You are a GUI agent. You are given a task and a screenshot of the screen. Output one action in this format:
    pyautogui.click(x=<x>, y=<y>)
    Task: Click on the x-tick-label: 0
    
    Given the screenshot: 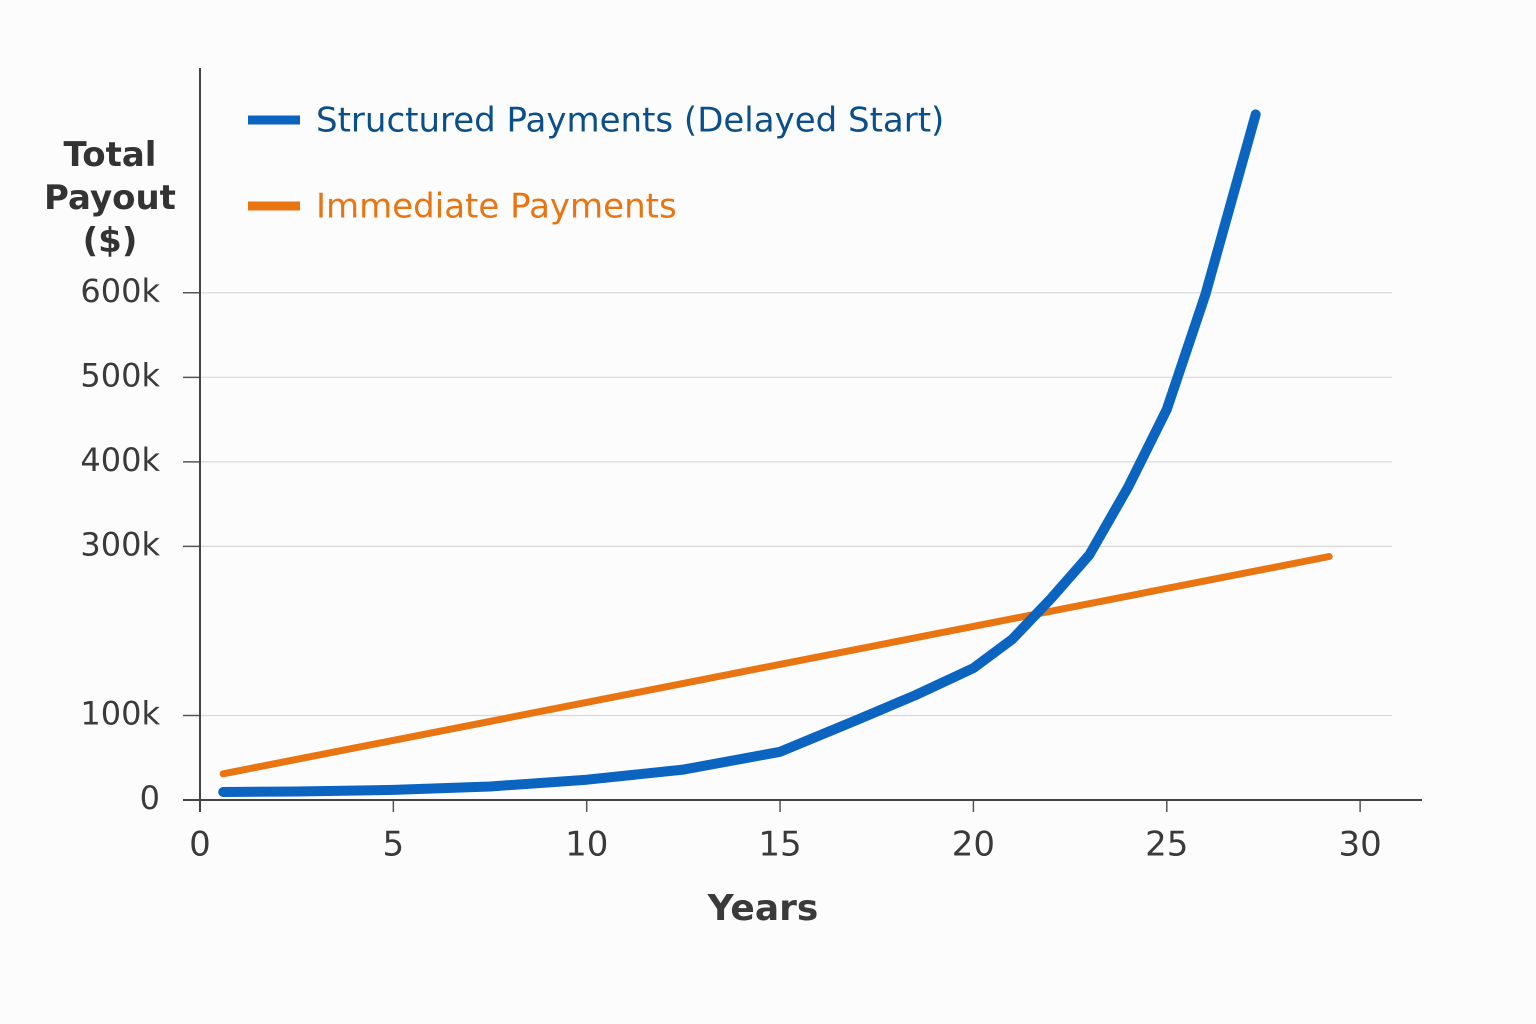 What is the action you would take?
    pyautogui.click(x=200, y=845)
    